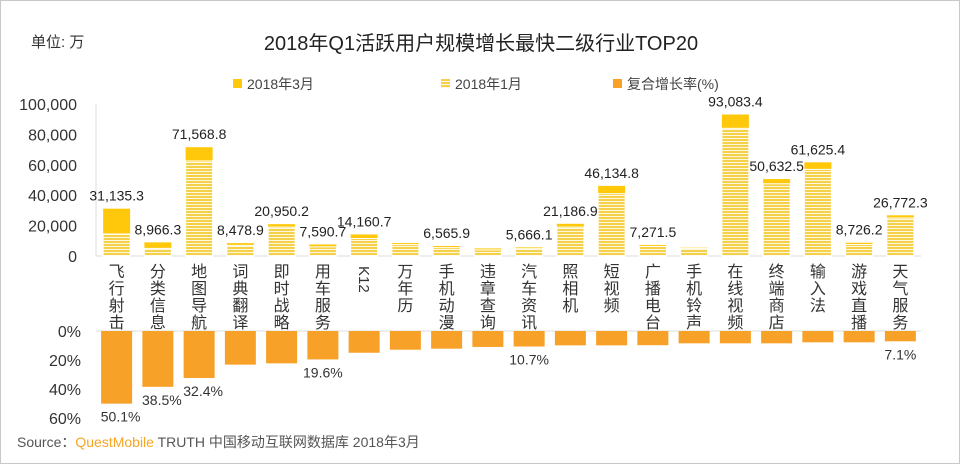 The height and width of the screenshot is (464, 960). Describe the element at coordinates (65, 419) in the screenshot. I see `y2-tick-label: 60%` at that location.